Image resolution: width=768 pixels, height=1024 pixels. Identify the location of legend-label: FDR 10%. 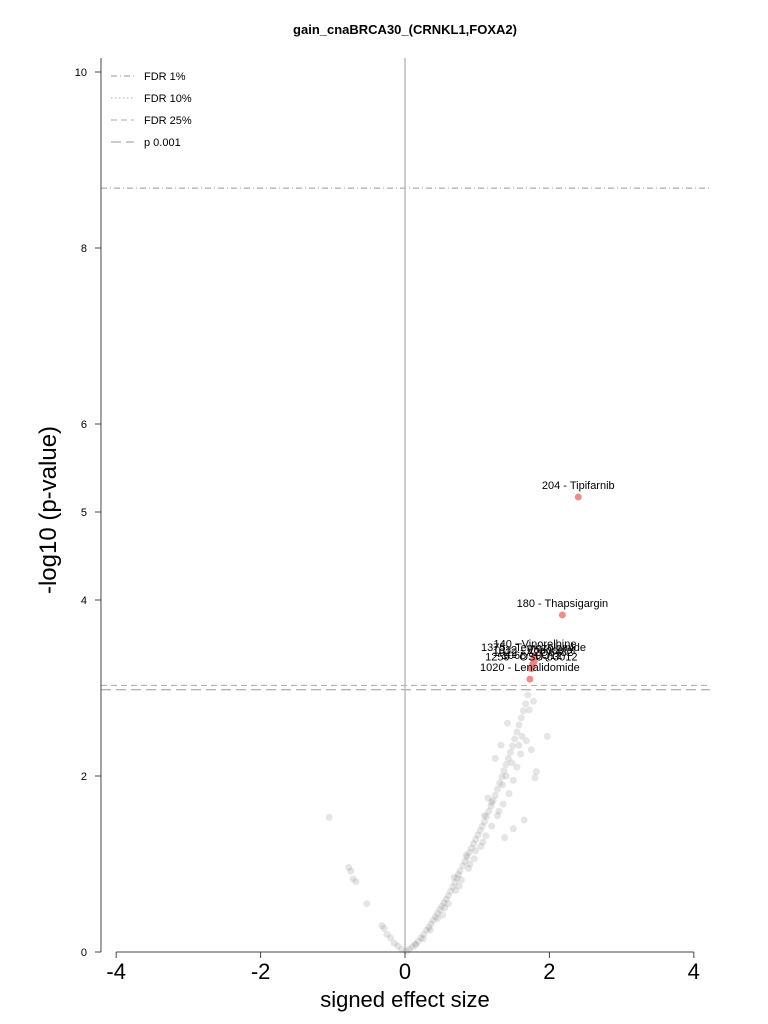
(168, 99).